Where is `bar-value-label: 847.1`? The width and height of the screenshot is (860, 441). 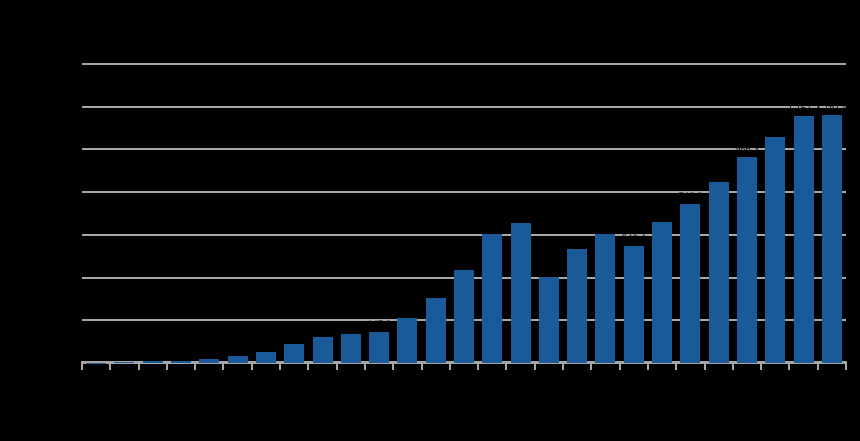
bar-value-label: 847.1 is located at coordinates (718, 175).